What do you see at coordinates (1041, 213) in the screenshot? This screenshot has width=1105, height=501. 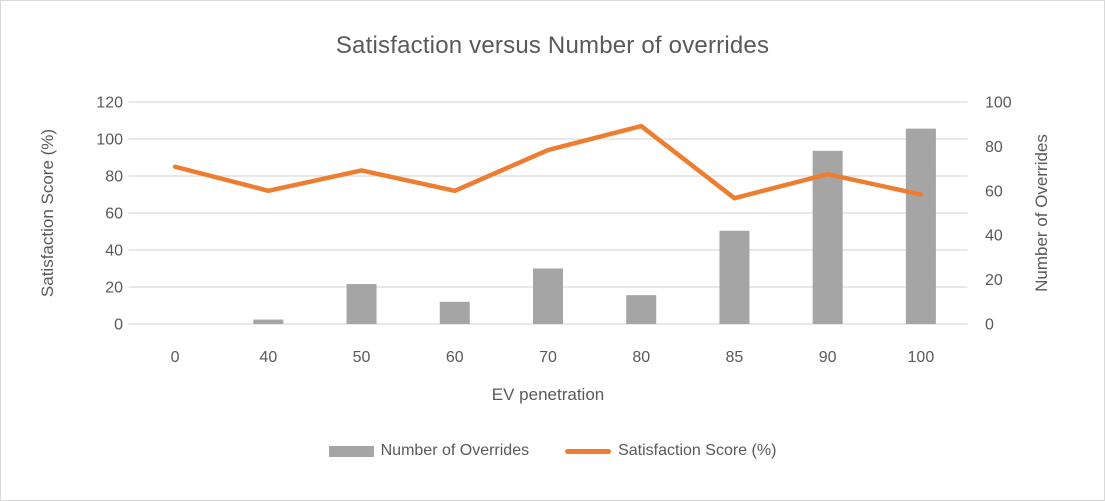 I see `right-axis-title: Number of Overrides` at bounding box center [1041, 213].